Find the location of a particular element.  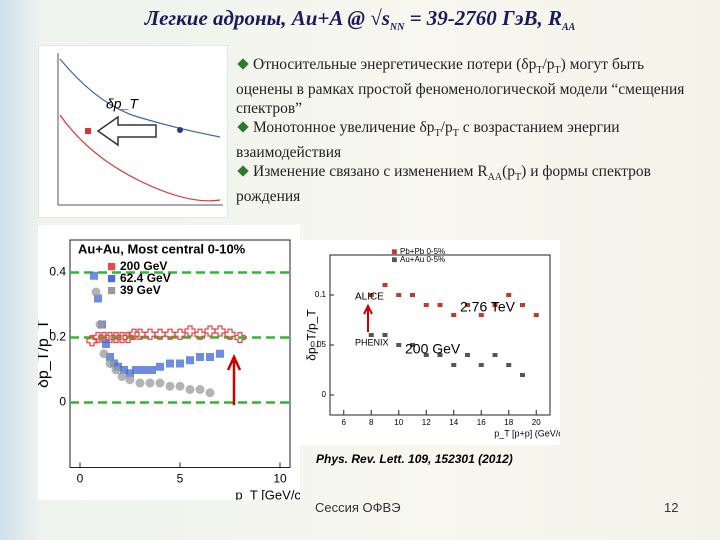

text-segment: Монотонное увеличение δp is located at coordinates (344, 128).